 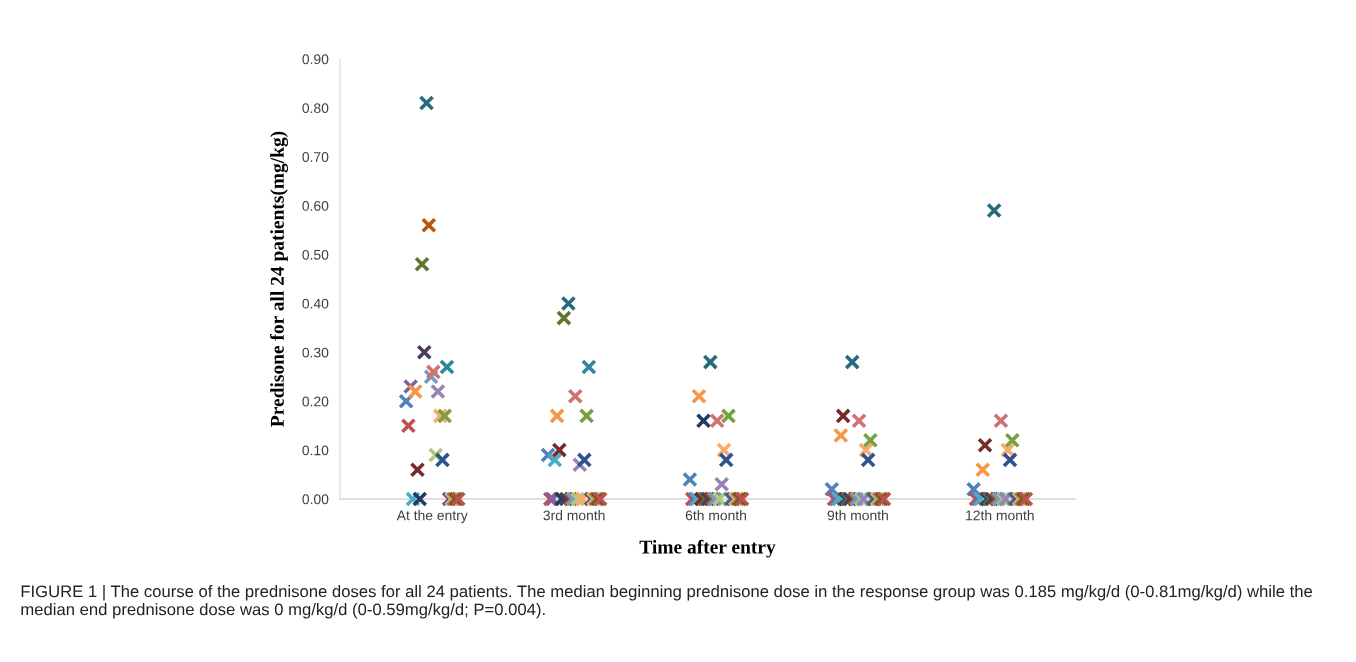 What do you see at coordinates (1000, 515) in the screenshot?
I see `x-tick-label: 12th month` at bounding box center [1000, 515].